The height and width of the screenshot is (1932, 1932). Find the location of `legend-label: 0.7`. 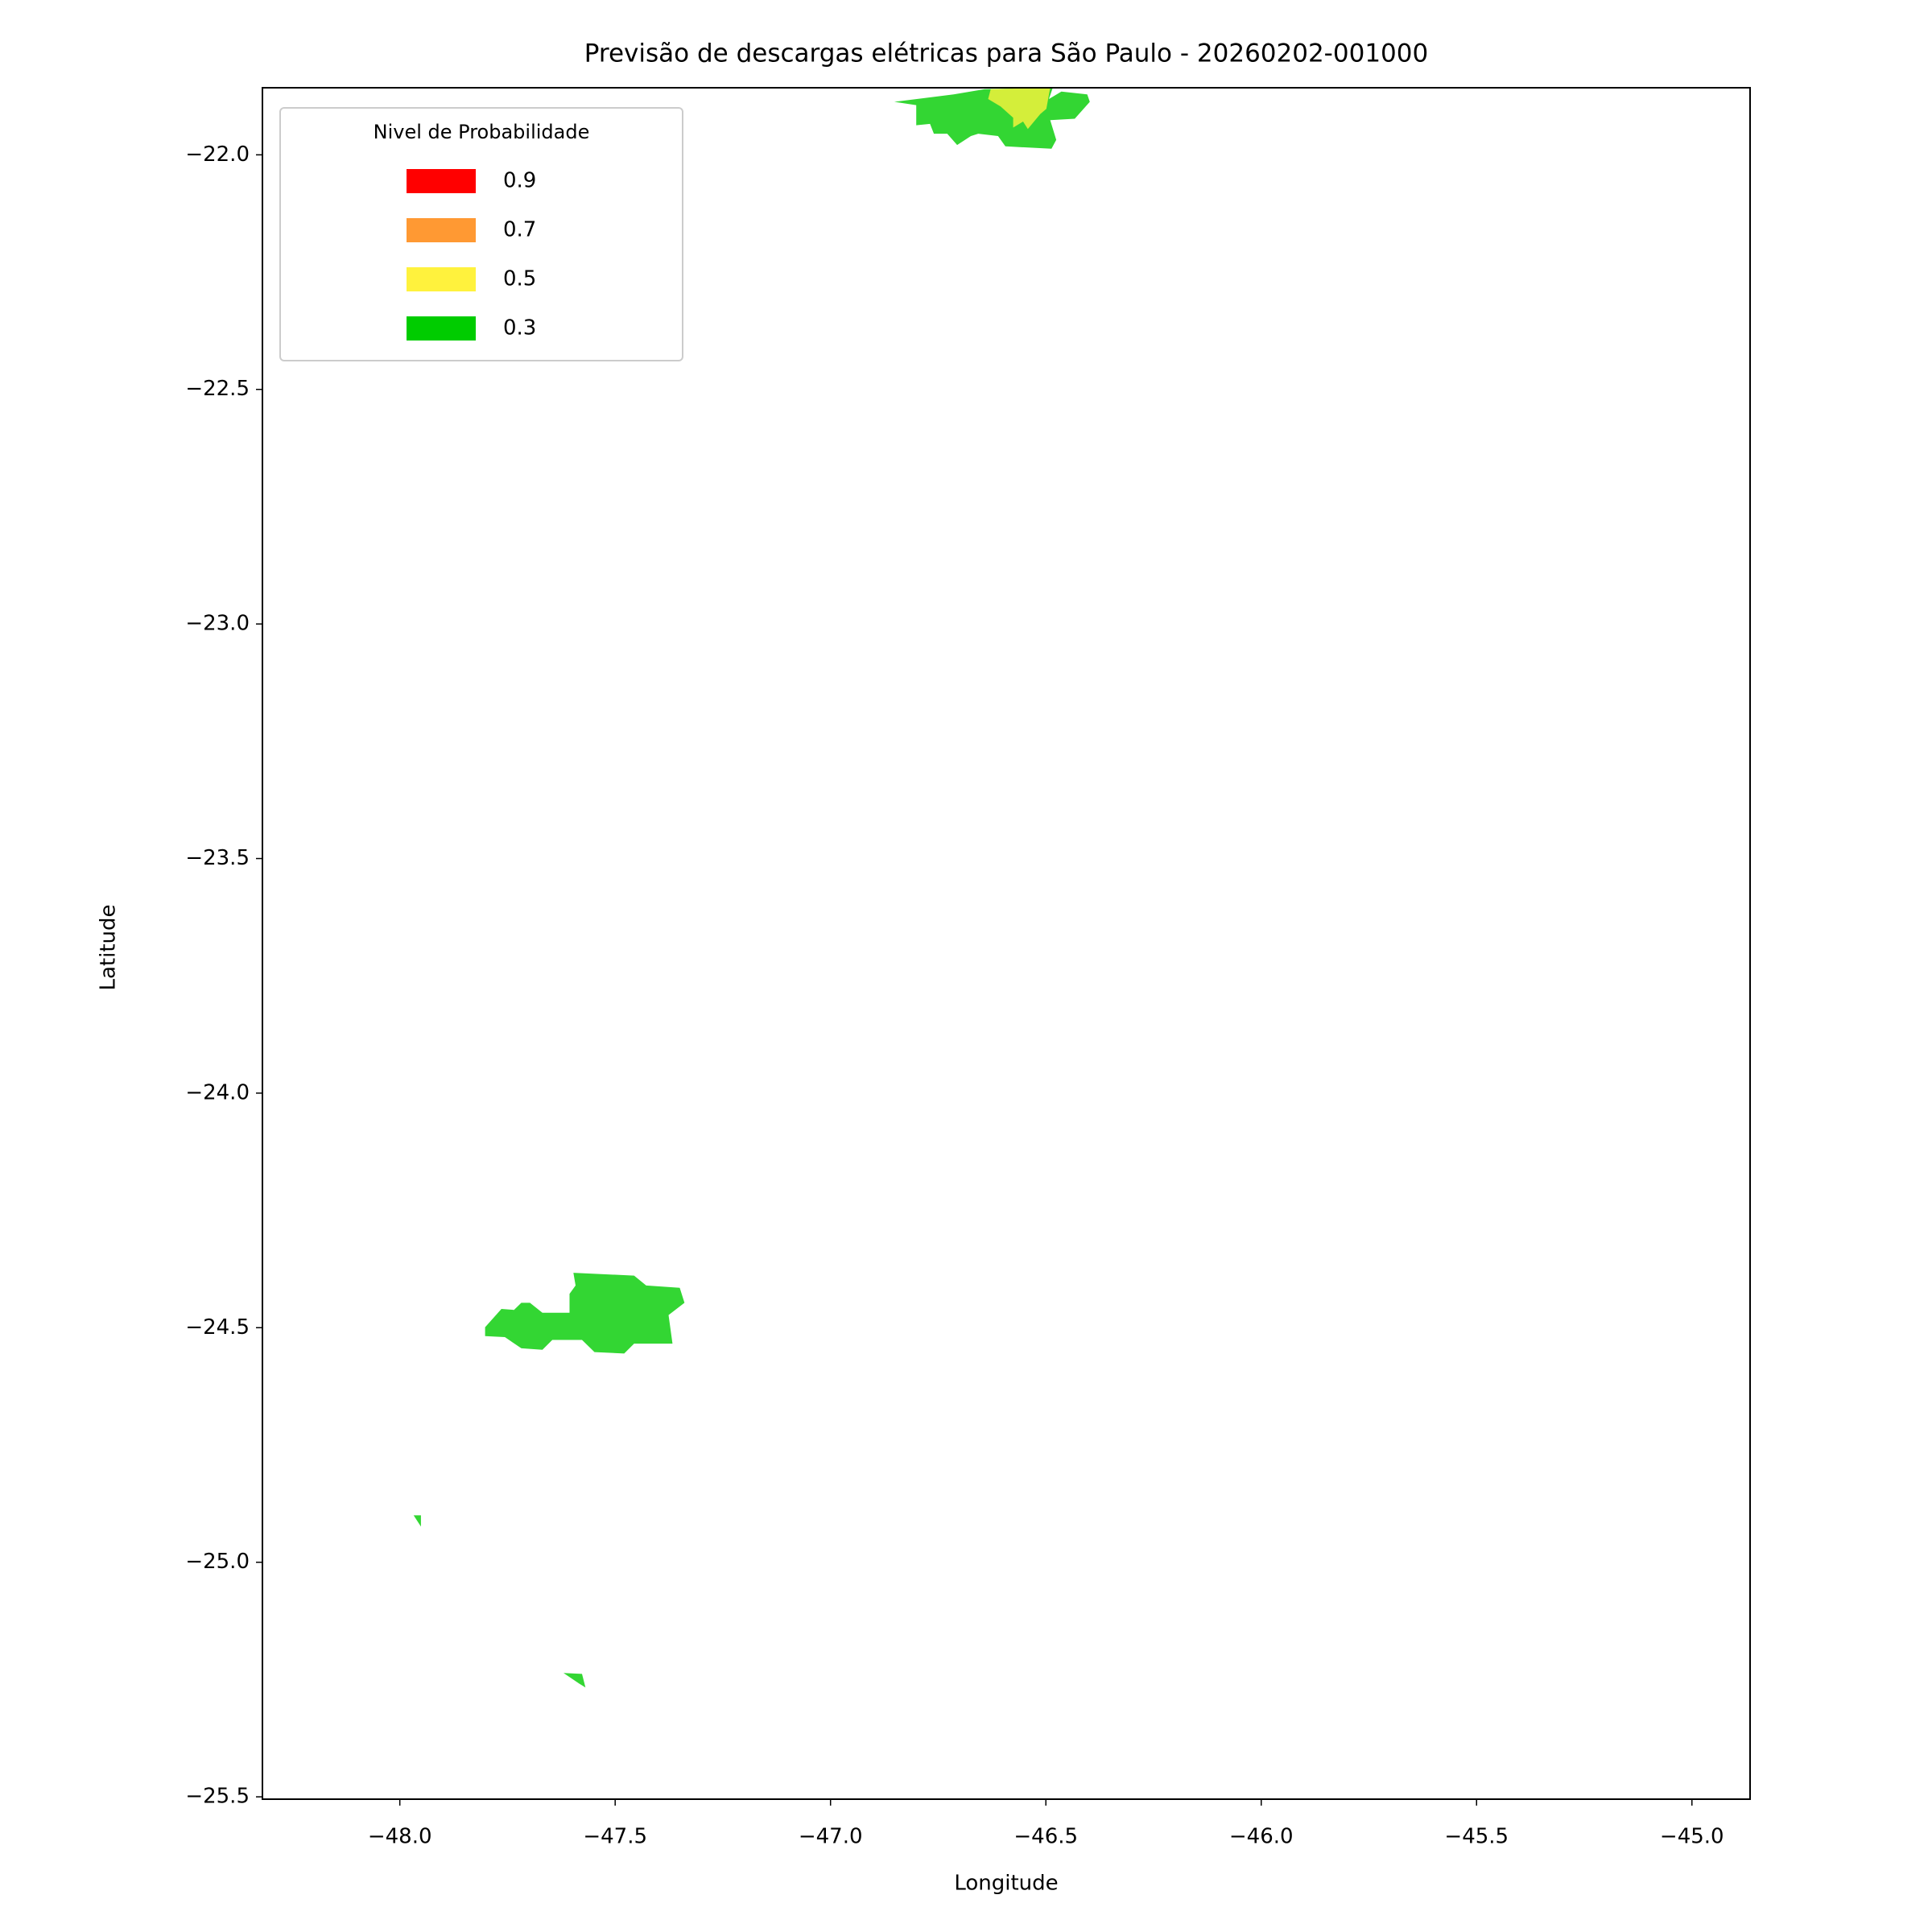

legend-label: 0.7 is located at coordinates (519, 230).